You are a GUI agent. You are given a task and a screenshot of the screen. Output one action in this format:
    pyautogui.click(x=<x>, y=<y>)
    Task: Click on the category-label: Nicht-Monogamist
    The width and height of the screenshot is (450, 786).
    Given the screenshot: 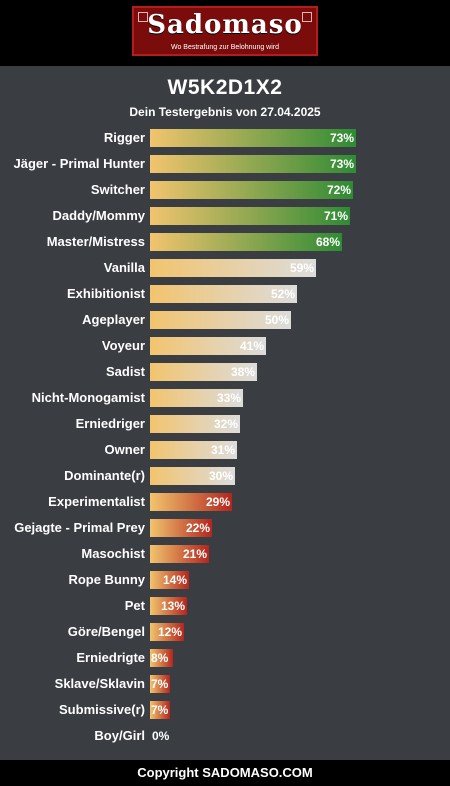 What is the action you would take?
    pyautogui.click(x=88, y=397)
    